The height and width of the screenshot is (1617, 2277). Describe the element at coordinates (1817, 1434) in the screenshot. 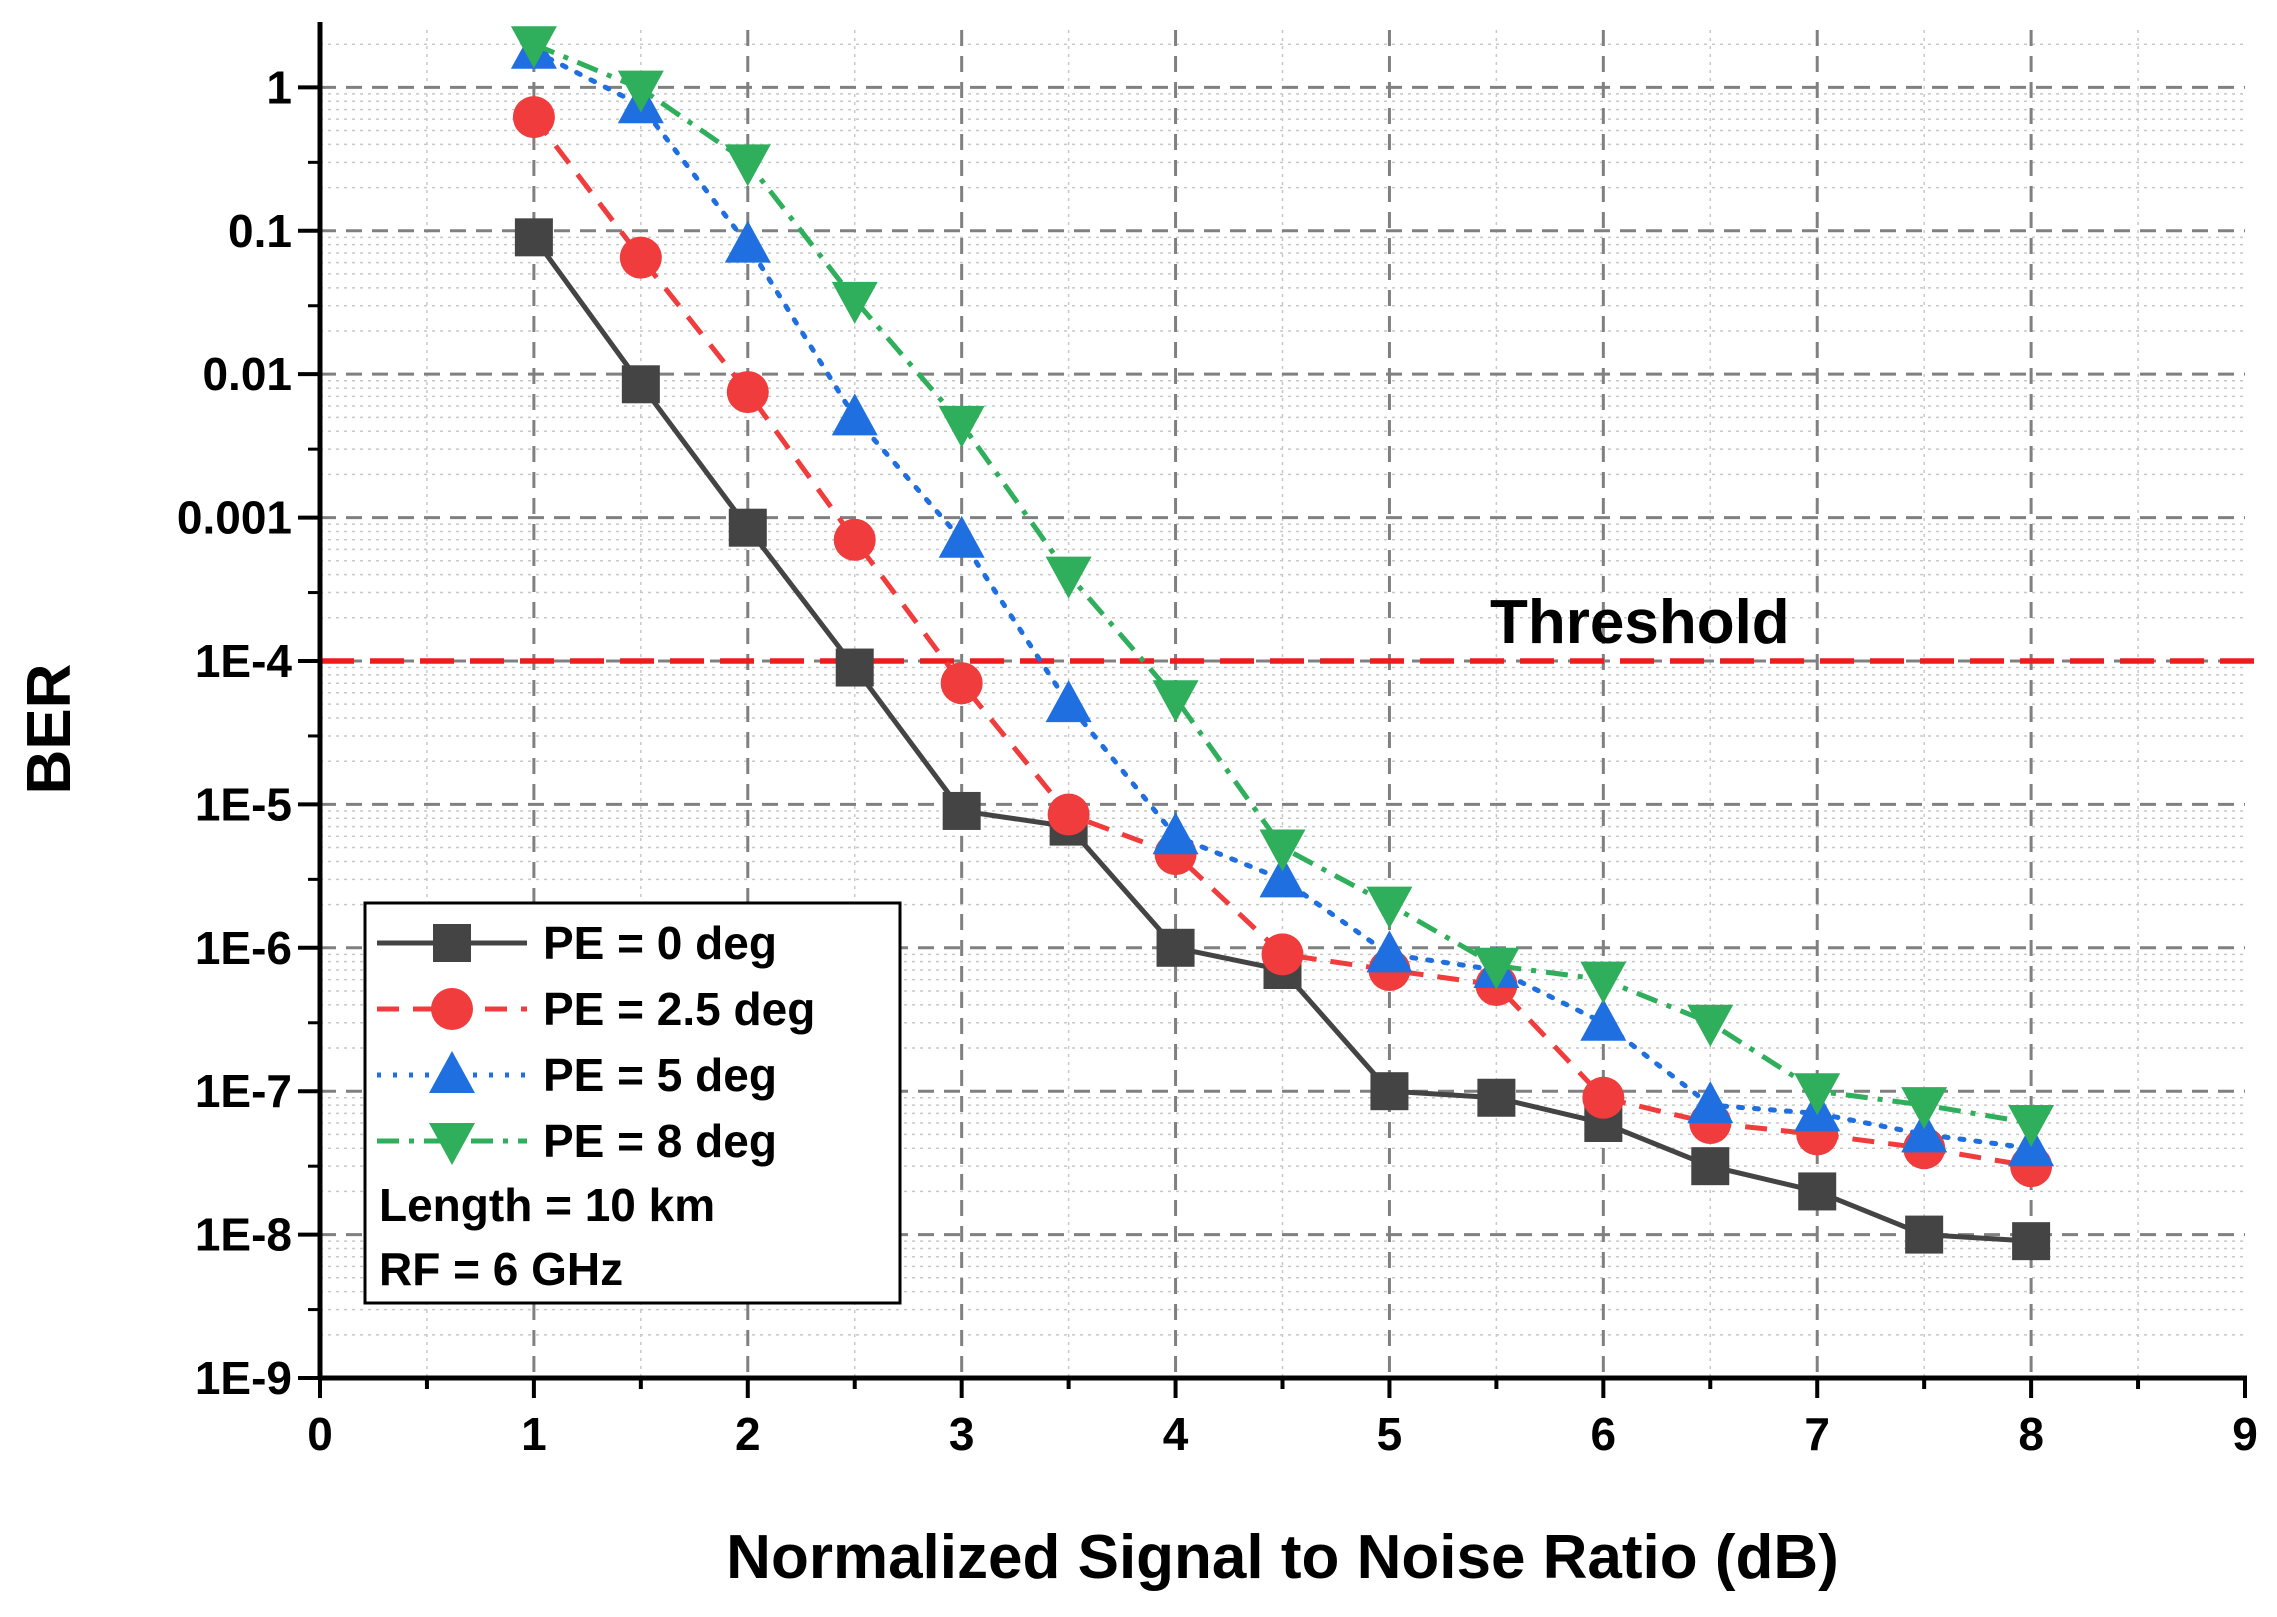

I see `x-tick-label: 7` at that location.